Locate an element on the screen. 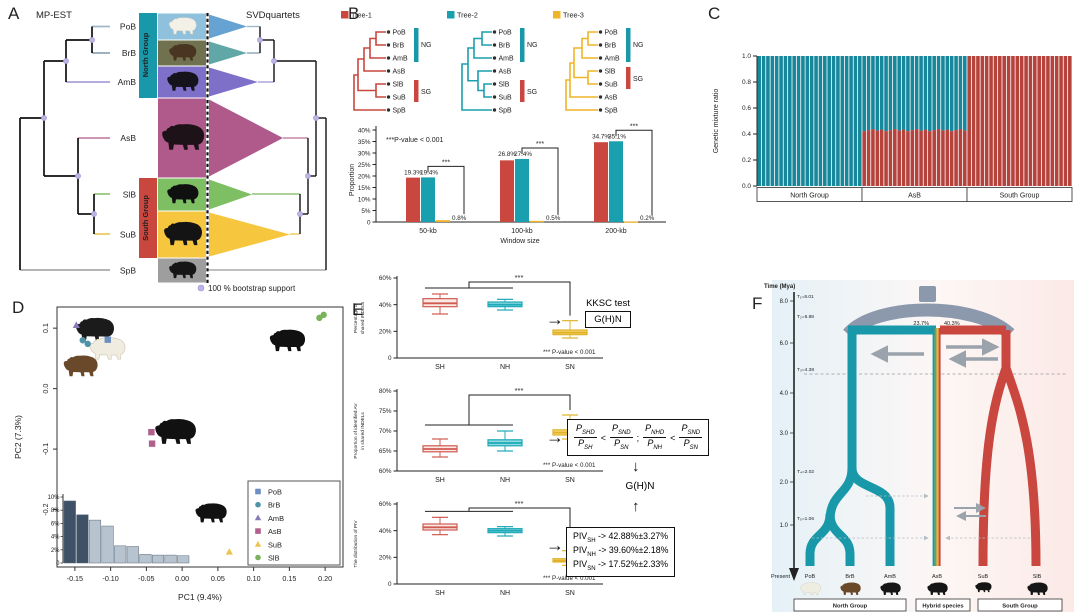  bar-value: 0.8% is located at coordinates (459, 218).